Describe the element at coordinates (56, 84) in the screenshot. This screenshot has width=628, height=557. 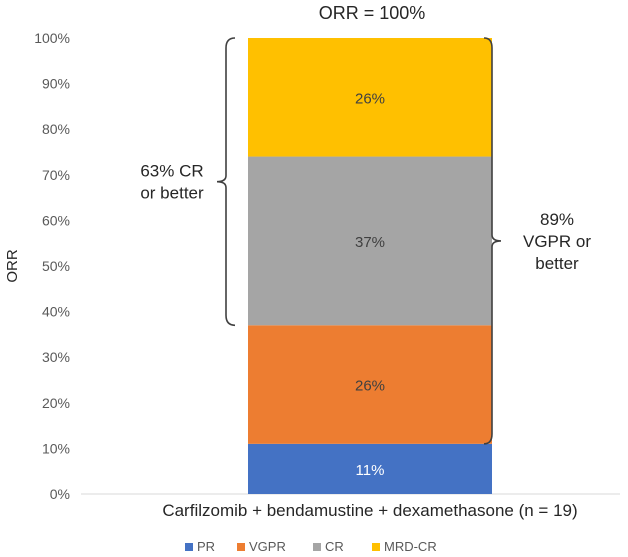
I see `y-tick-label: 90%` at that location.